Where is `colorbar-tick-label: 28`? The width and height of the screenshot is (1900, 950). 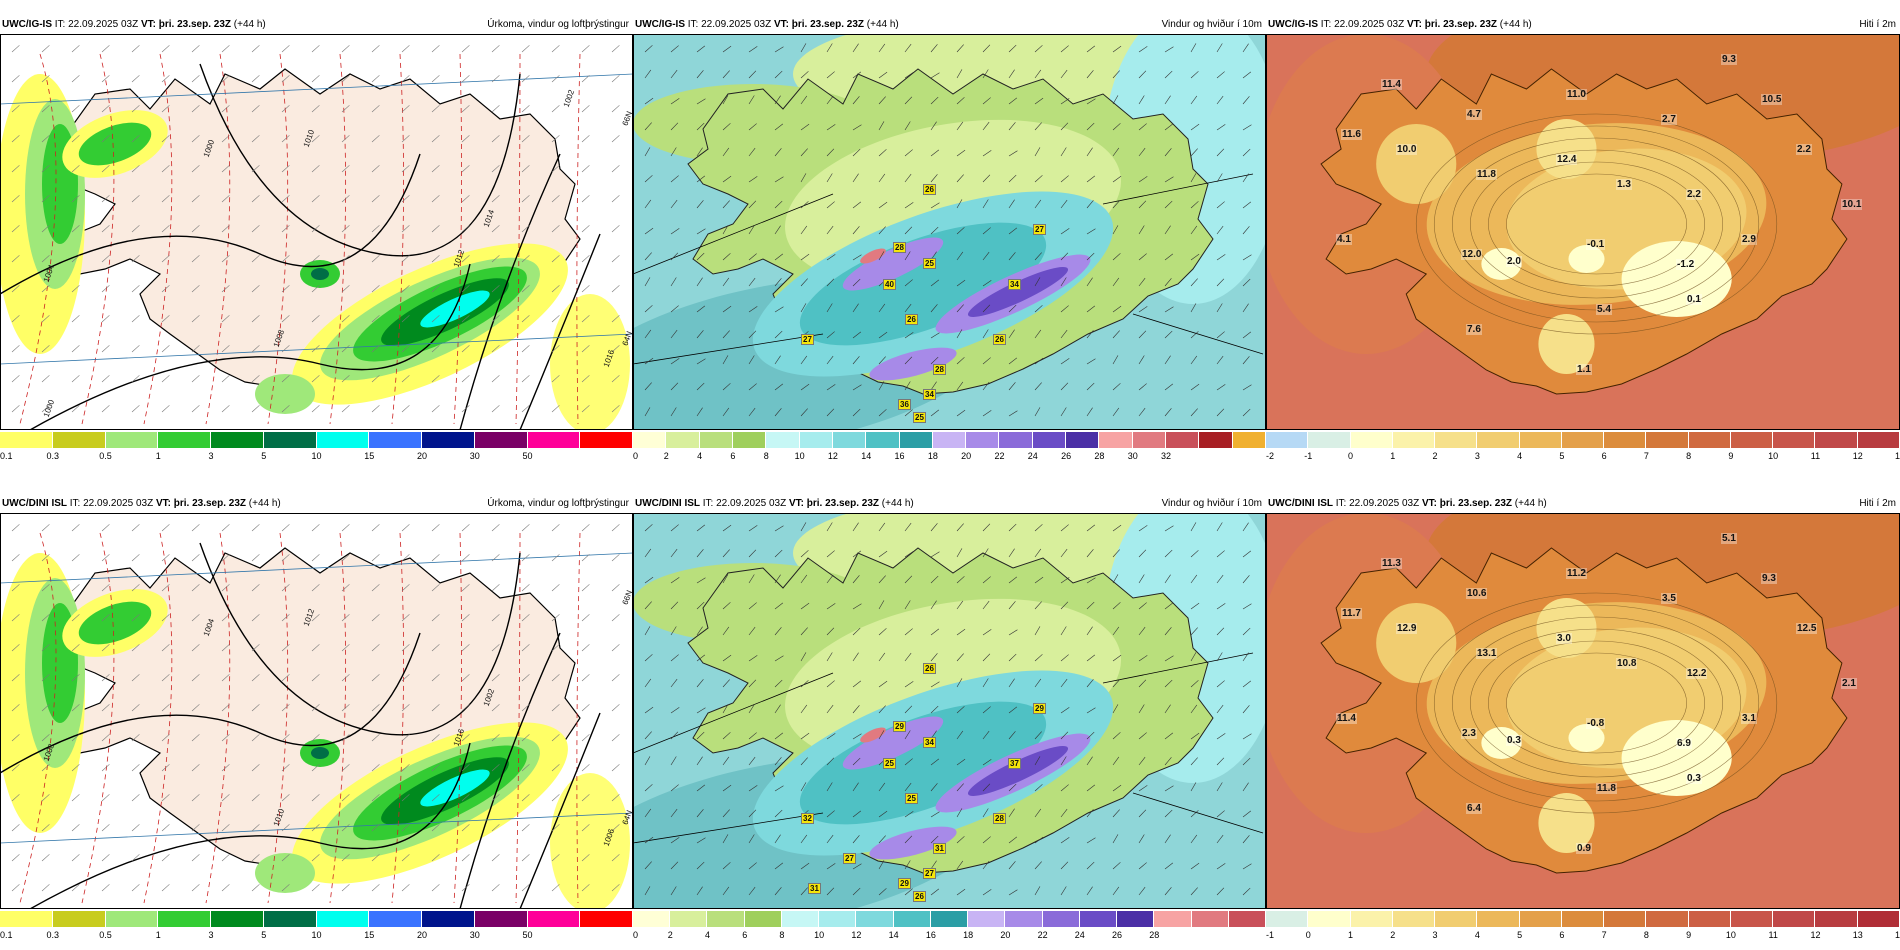 colorbar-tick-label: 28 is located at coordinates (1099, 456).